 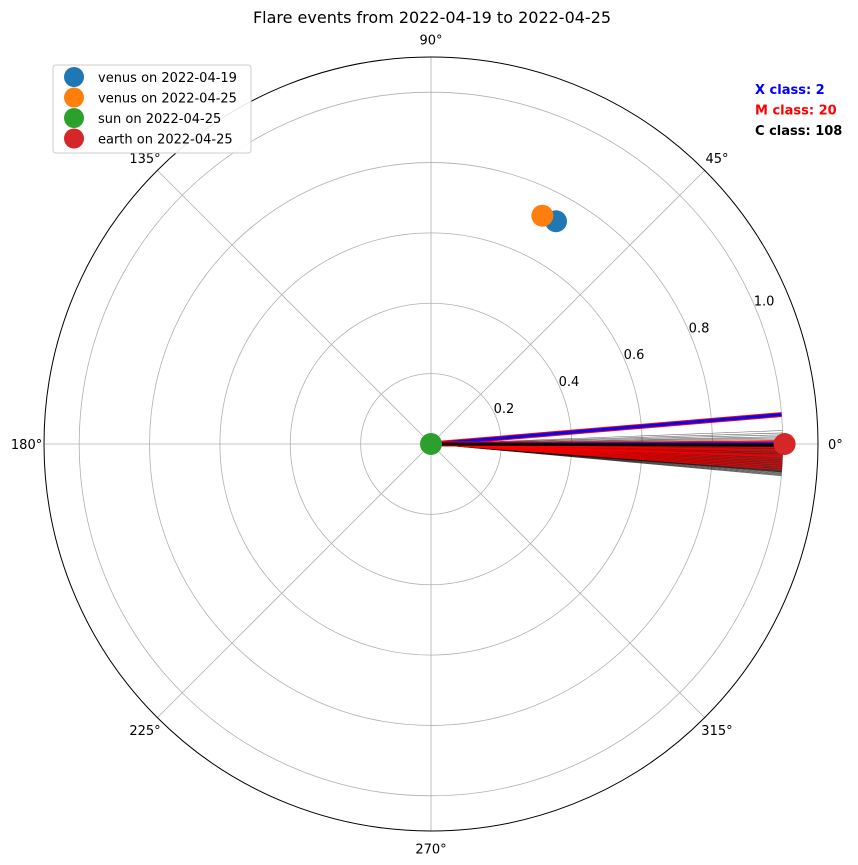 I want to click on flare-count-label: C class: 108, so click(x=798, y=131).